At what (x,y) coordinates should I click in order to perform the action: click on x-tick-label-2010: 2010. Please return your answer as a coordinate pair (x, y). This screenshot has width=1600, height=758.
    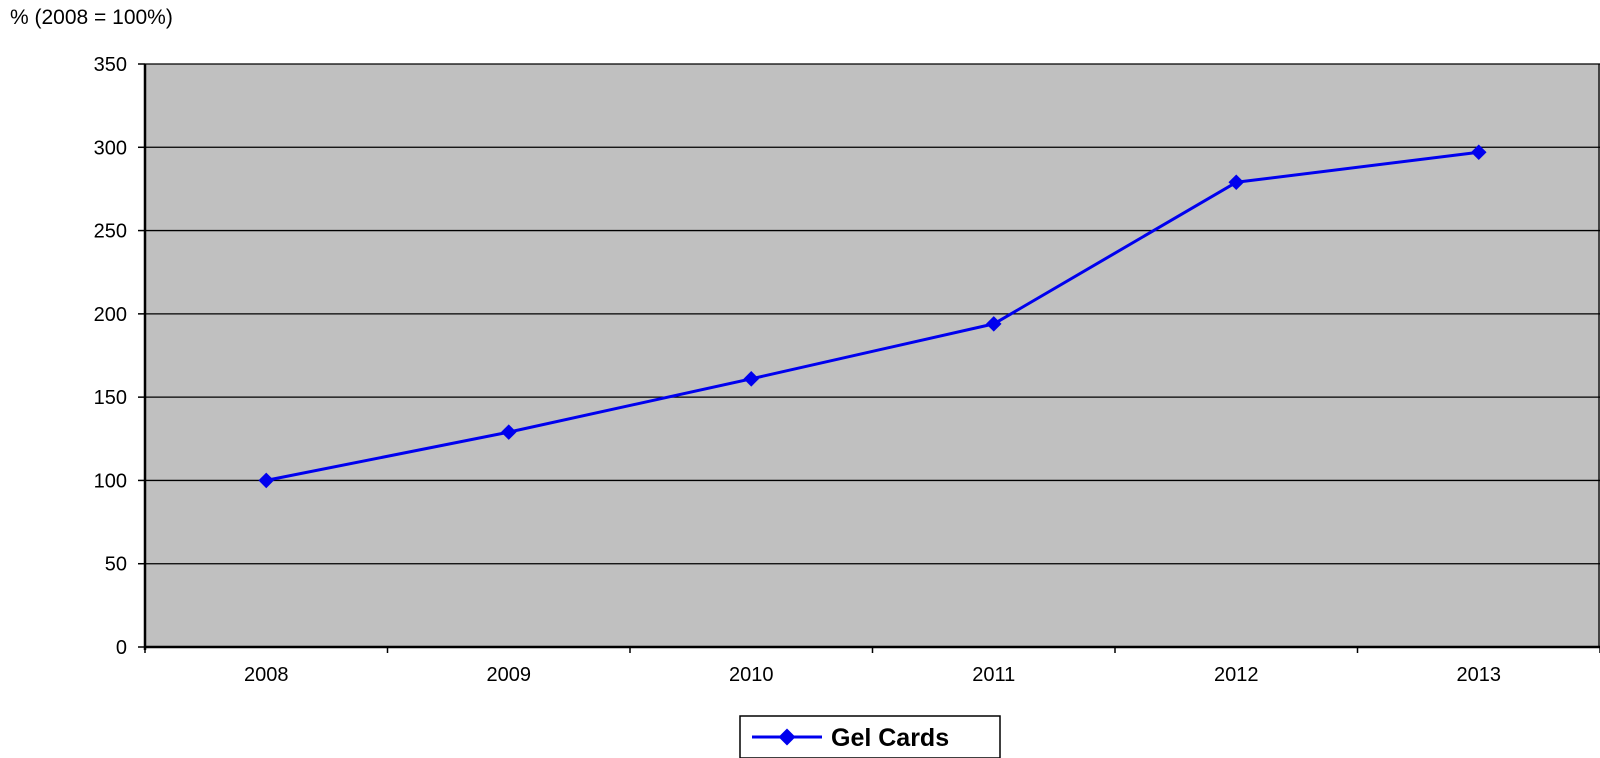
    Looking at the image, I should click on (751, 675).